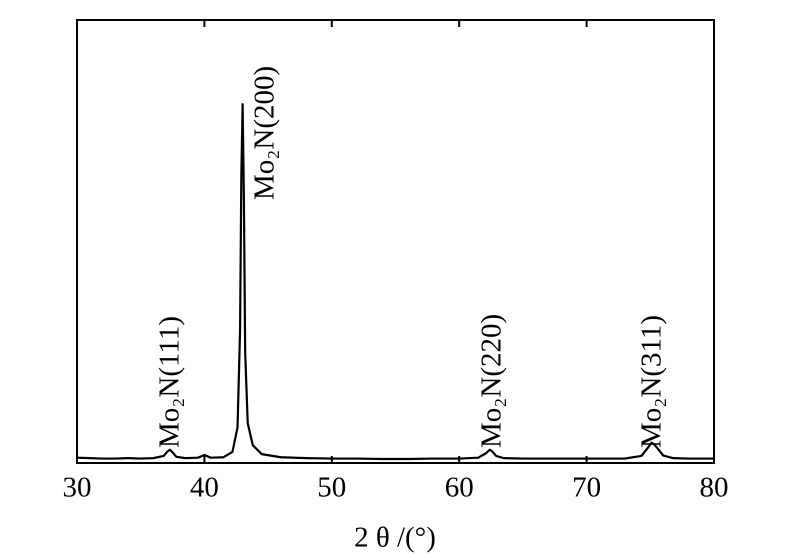 Image resolution: width=793 pixels, height=557 pixels. Describe the element at coordinates (714, 488) in the screenshot. I see `x-tick-label: 80` at that location.